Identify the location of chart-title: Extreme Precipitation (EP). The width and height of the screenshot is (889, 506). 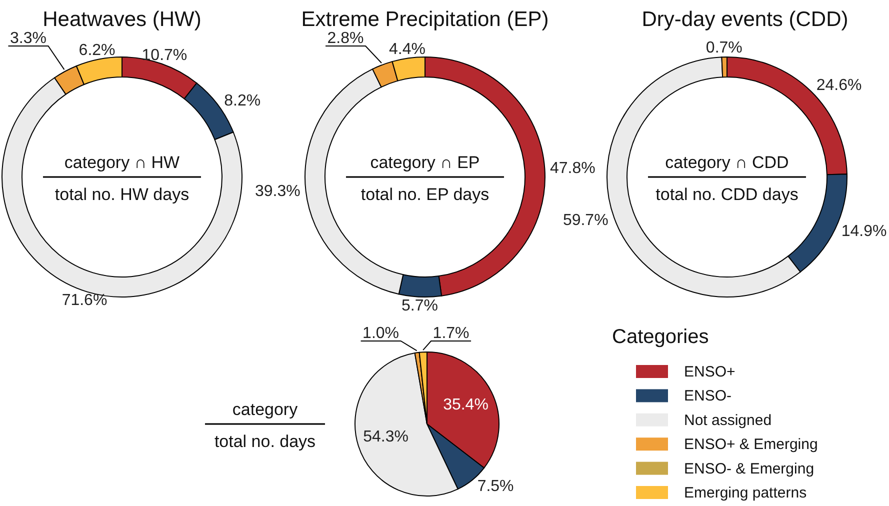
(425, 19).